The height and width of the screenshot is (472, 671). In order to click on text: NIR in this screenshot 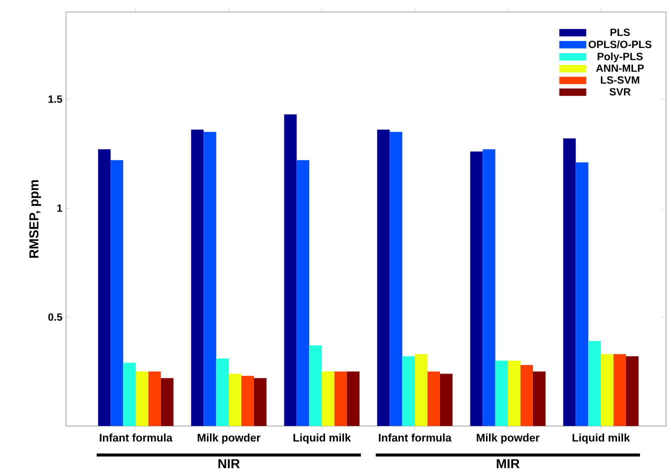, I will do `click(229, 463)`.